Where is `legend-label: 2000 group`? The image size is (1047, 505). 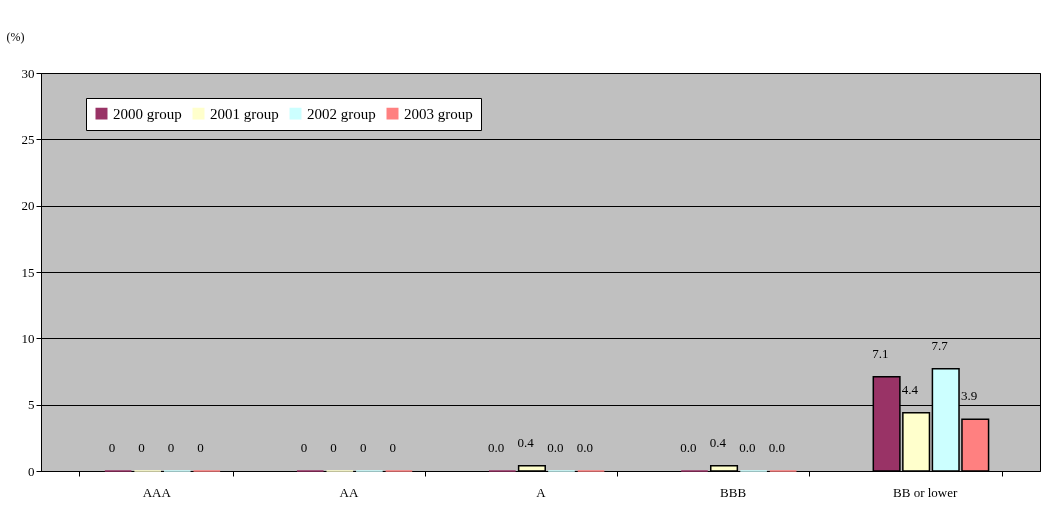
legend-label: 2000 group is located at coordinates (147, 113).